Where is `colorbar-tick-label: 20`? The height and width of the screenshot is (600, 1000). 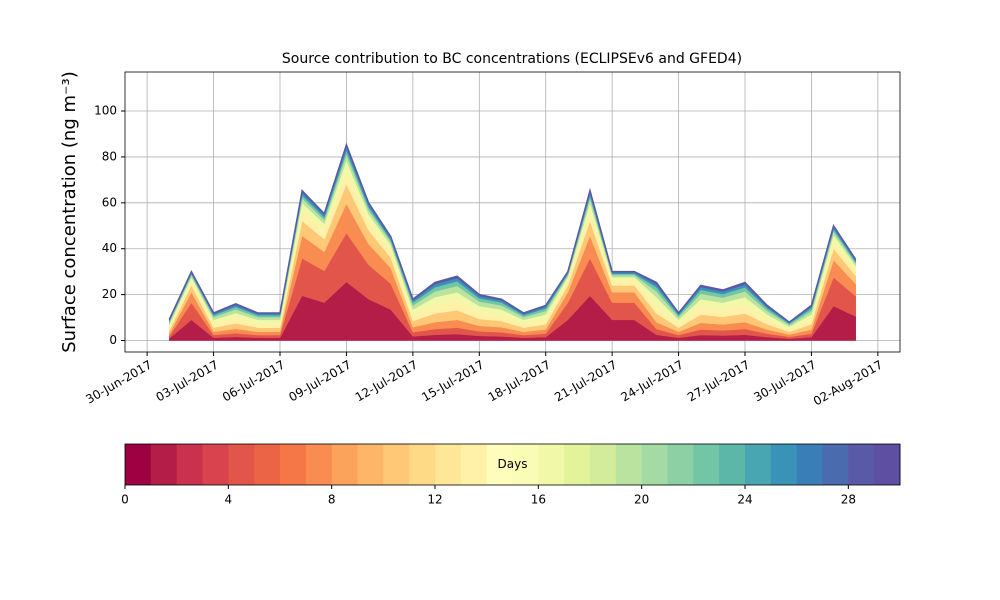
colorbar-tick-label: 20 is located at coordinates (641, 500).